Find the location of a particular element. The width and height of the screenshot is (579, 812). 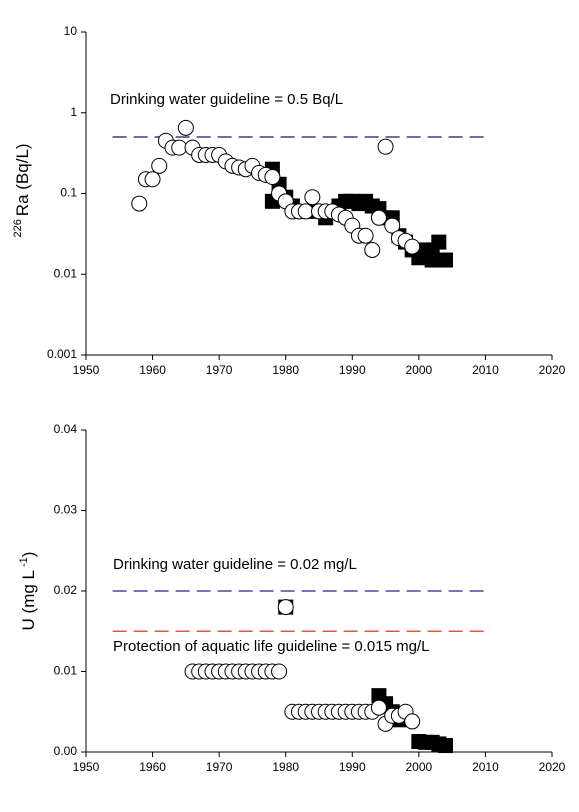

y-tick-label: 1 is located at coordinates (73, 112).